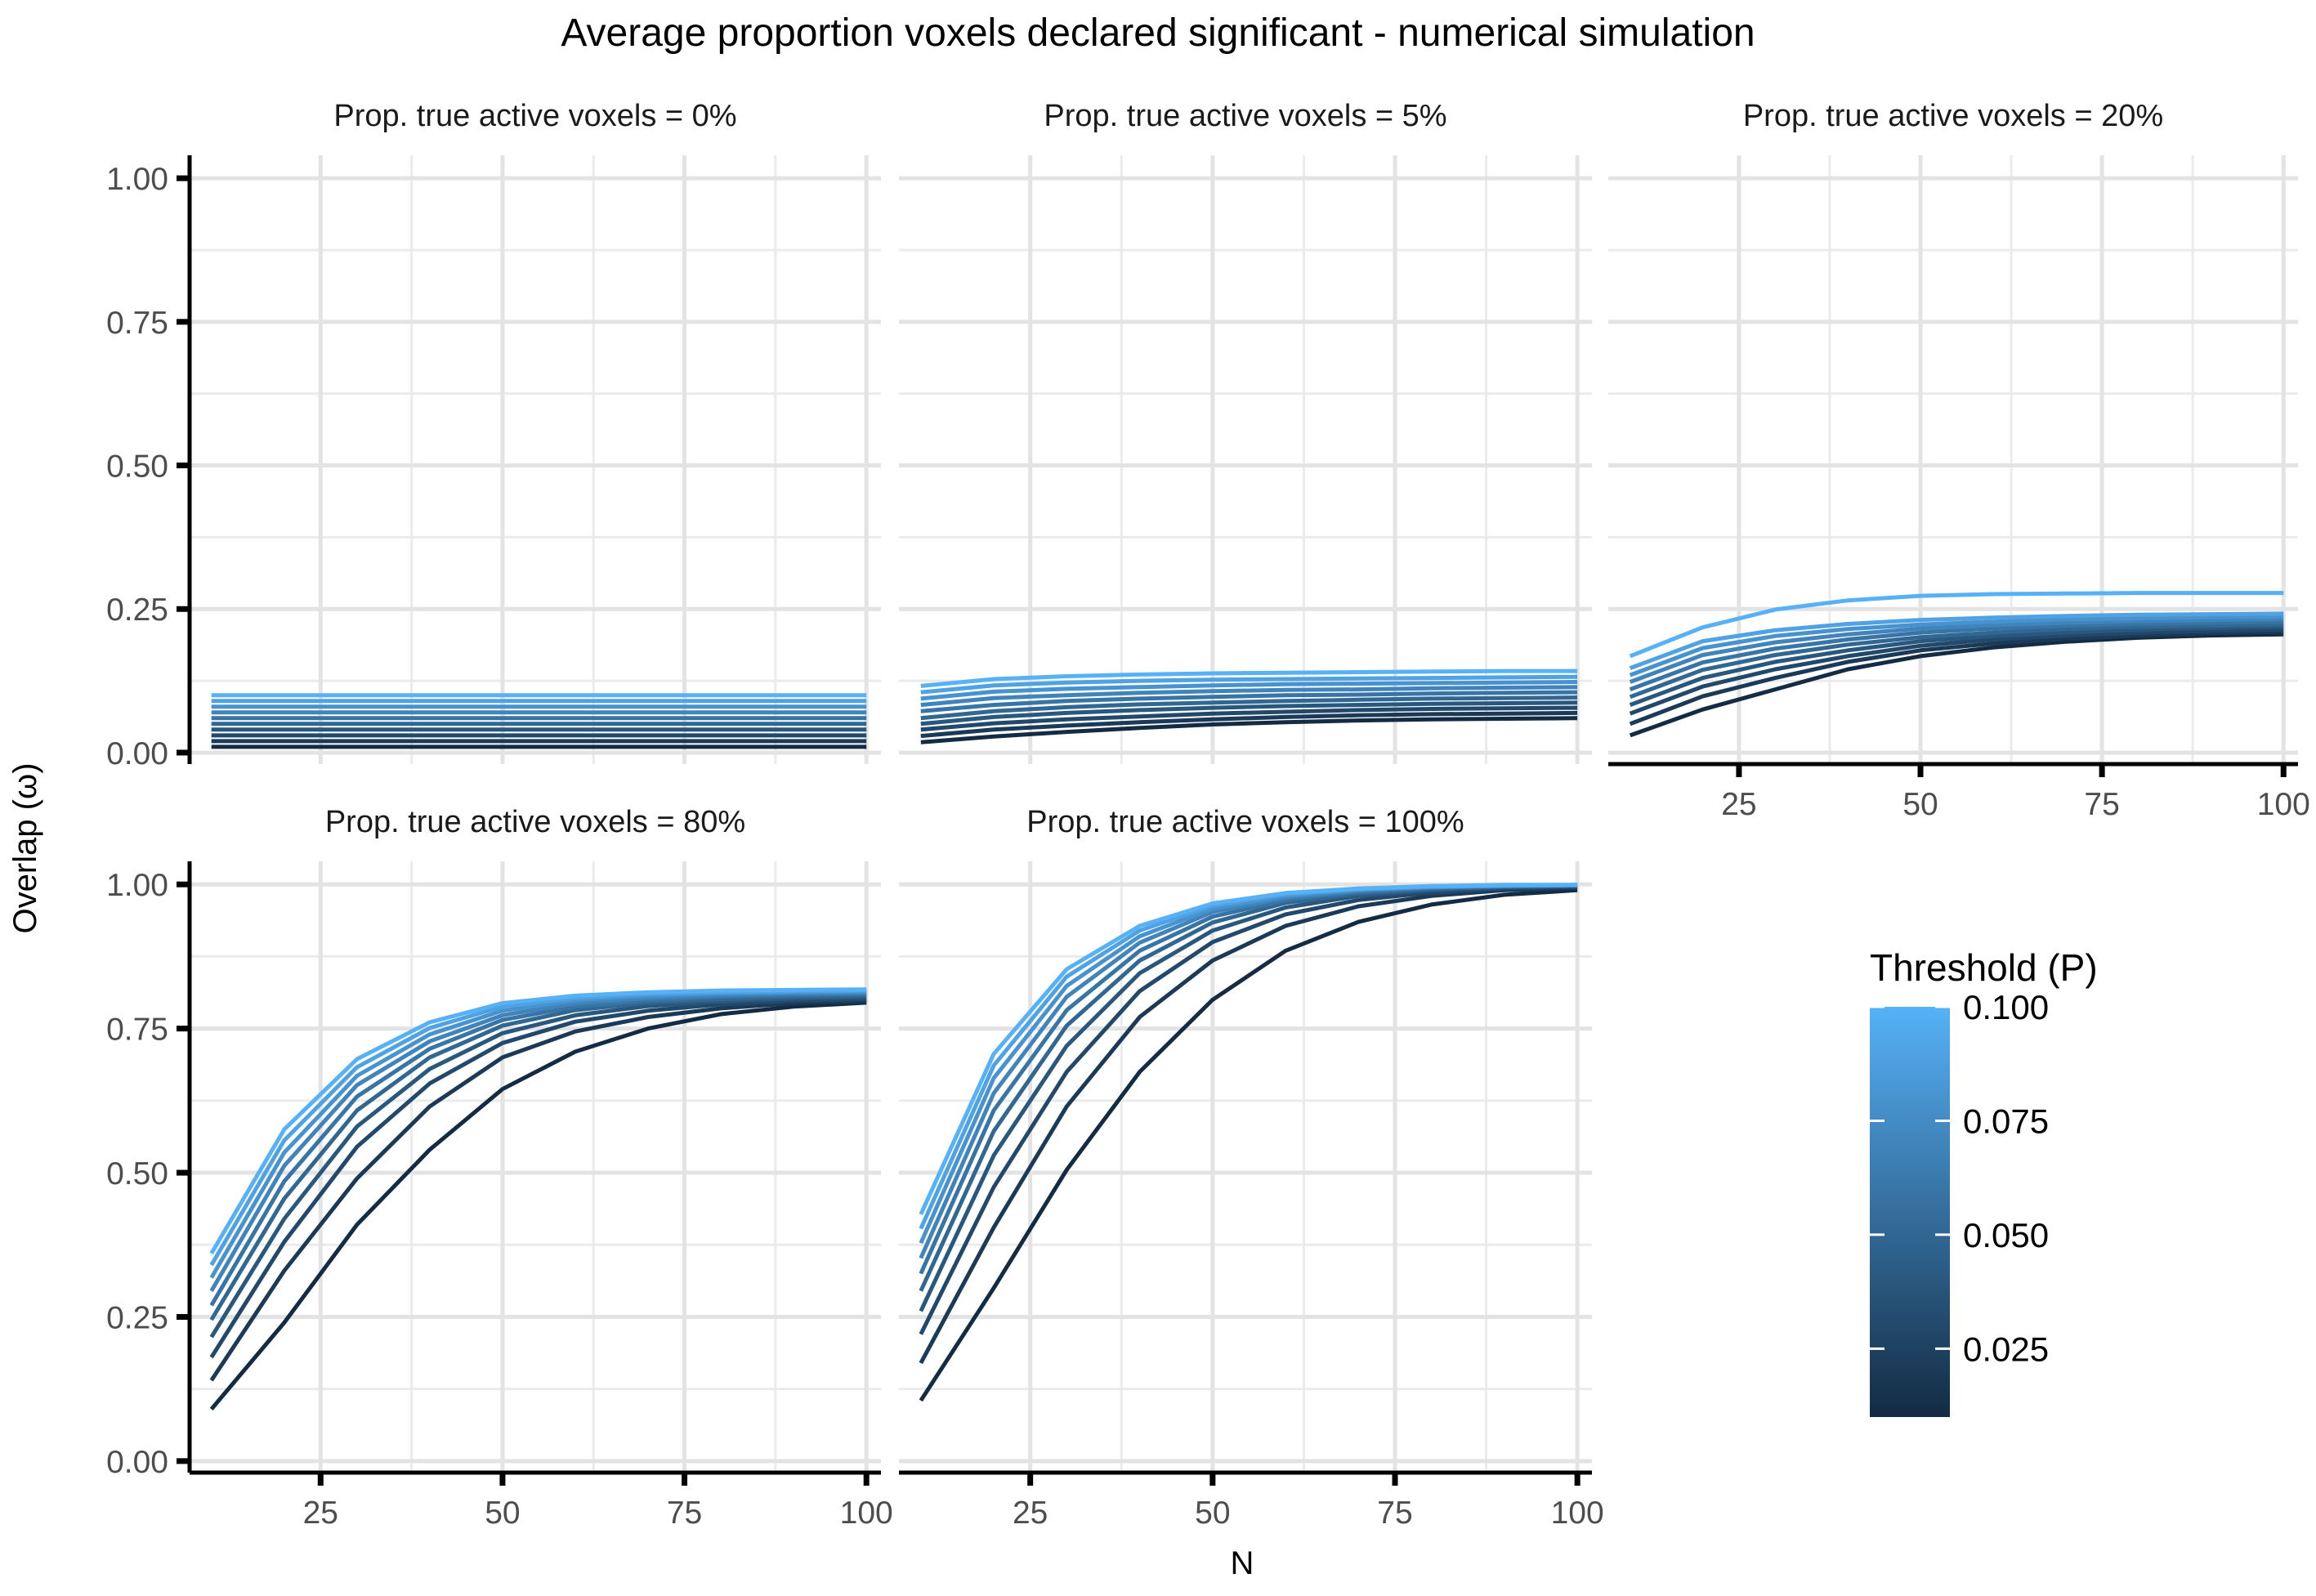 The image size is (2316, 1596). I want to click on legend-tick-label: 0.050, so click(2006, 1235).